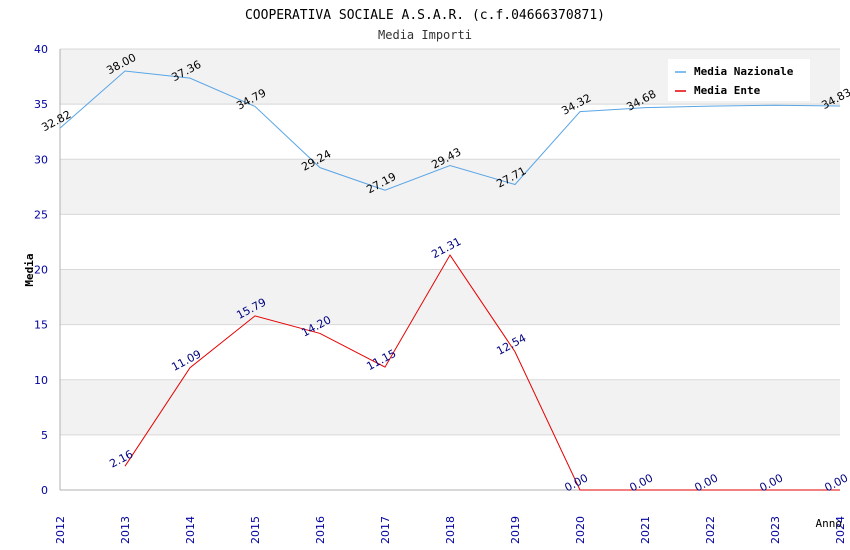  I want to click on x-tick-label: 2023, so click(775, 530).